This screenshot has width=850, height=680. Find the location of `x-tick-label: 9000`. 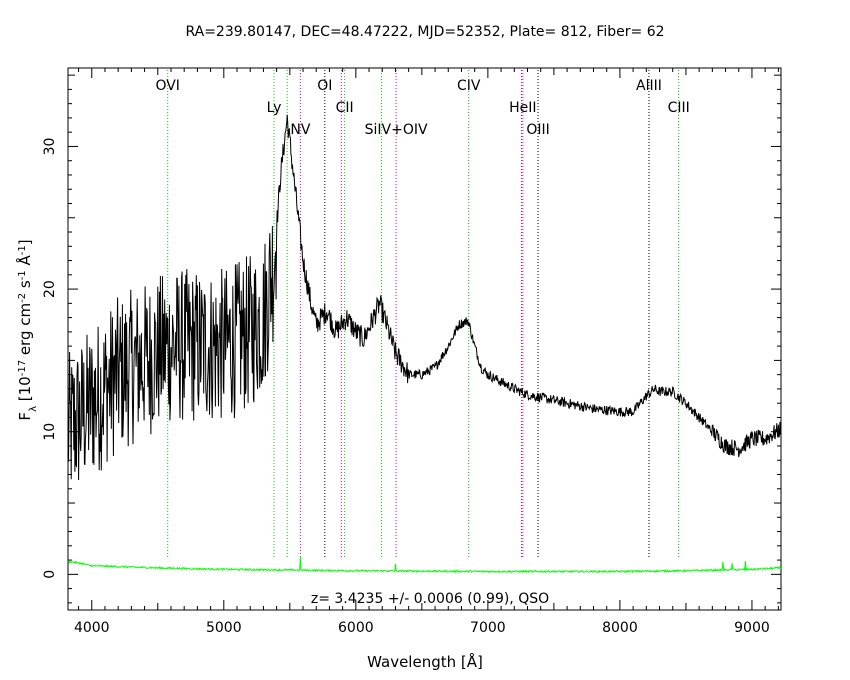

x-tick-label: 9000 is located at coordinates (752, 628).